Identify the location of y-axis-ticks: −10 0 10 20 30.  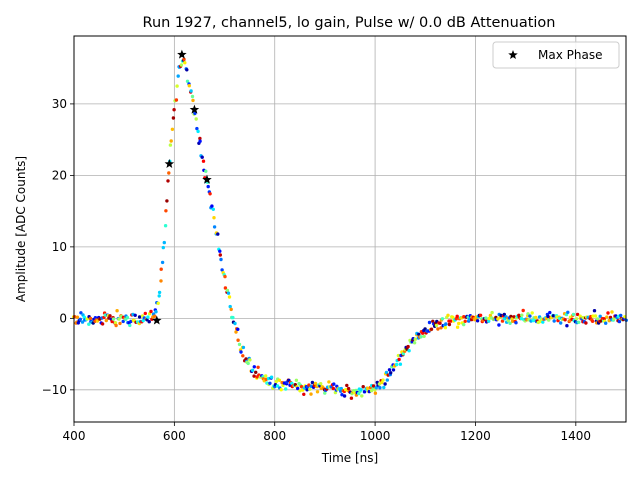
(58, 247).